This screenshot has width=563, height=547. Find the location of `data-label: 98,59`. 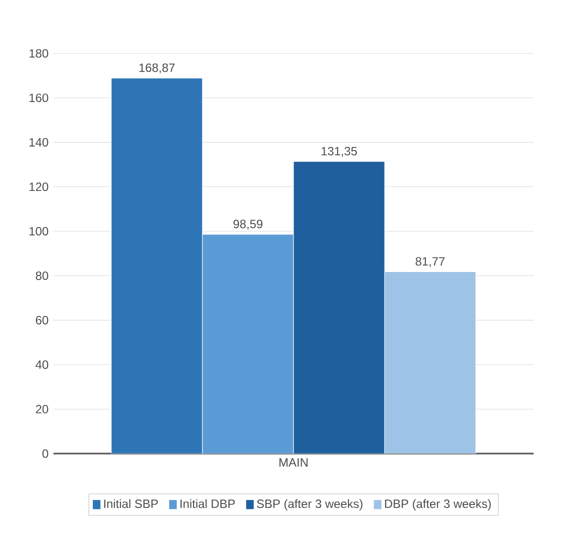

data-label: 98,59 is located at coordinates (248, 225).